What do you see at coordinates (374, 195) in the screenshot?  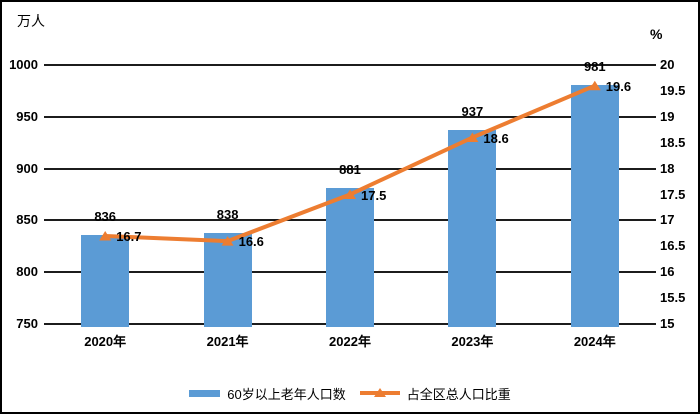 I see `line-data-label: 17.5` at bounding box center [374, 195].